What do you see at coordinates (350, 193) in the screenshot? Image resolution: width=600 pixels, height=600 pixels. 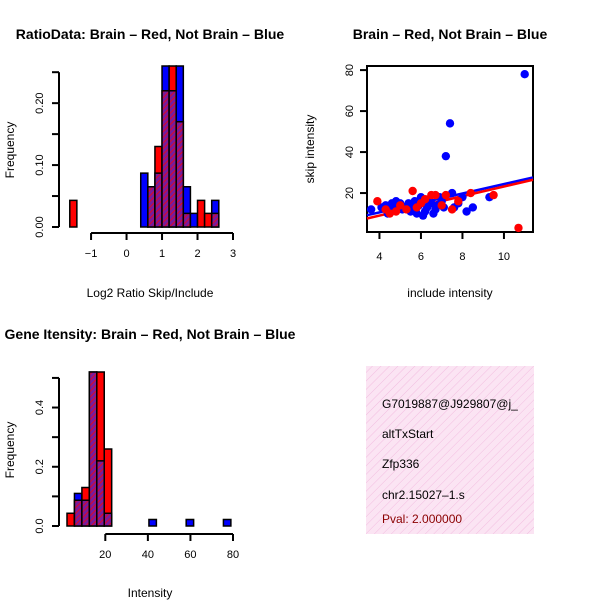 I see `scatter-y-tick-label: 20` at bounding box center [350, 193].